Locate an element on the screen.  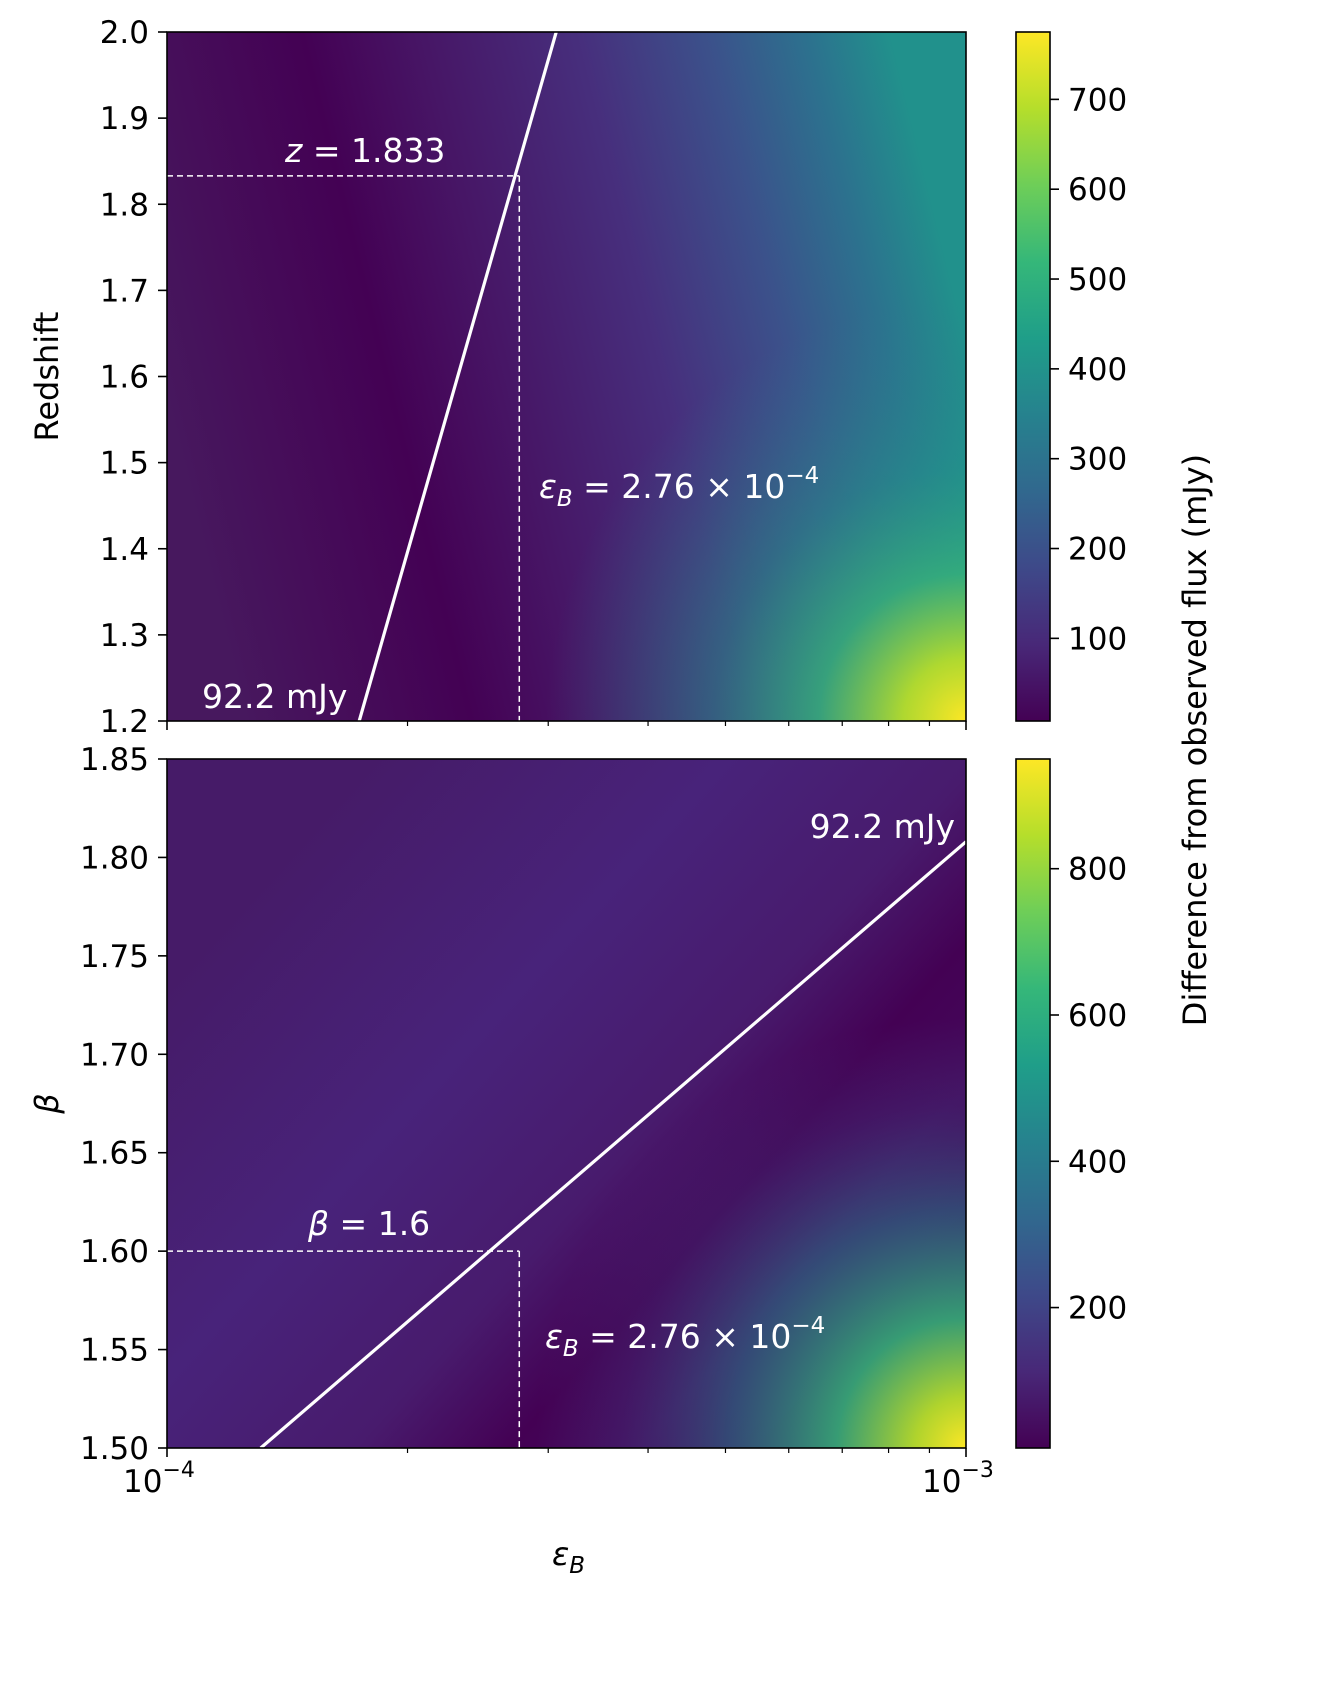
x-axis-symbol: ε is located at coordinates (560, 1554).